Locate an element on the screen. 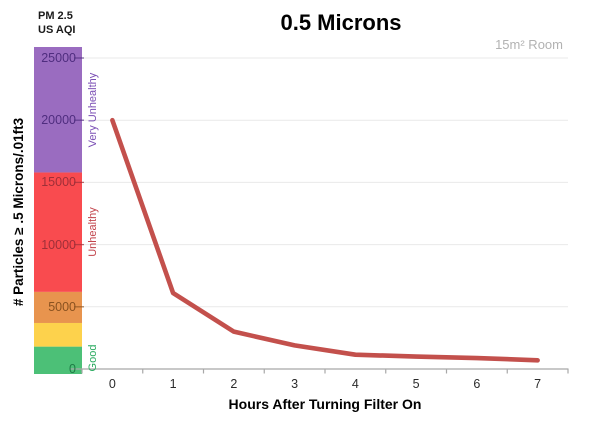 Image resolution: width=602 pixels, height=438 pixels. y-axis-title: # Particles ≥ .5 Microns/.01ft3 is located at coordinates (18, 212).